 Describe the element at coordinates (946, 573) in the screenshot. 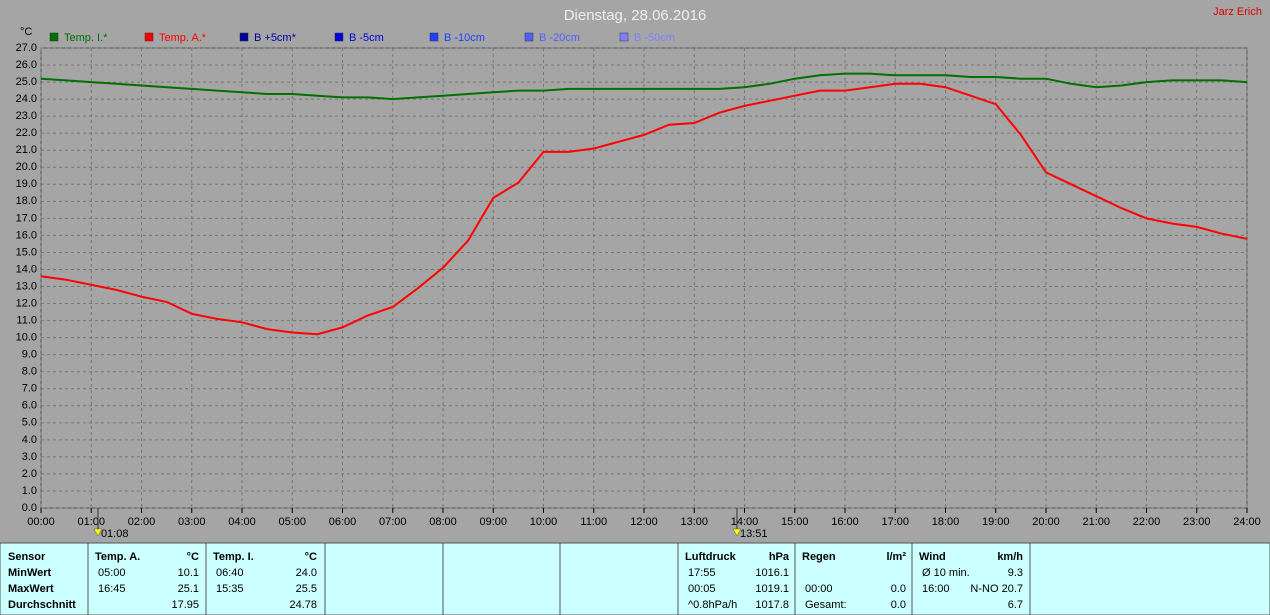

I see `stats-time: Ø 10 min.` at that location.